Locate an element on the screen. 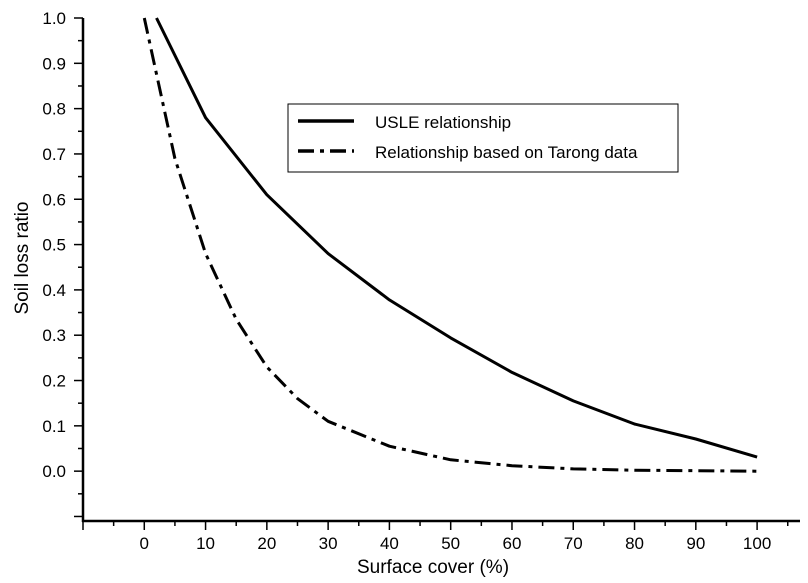 The height and width of the screenshot is (583, 808). legend-box is located at coordinates (483, 138).